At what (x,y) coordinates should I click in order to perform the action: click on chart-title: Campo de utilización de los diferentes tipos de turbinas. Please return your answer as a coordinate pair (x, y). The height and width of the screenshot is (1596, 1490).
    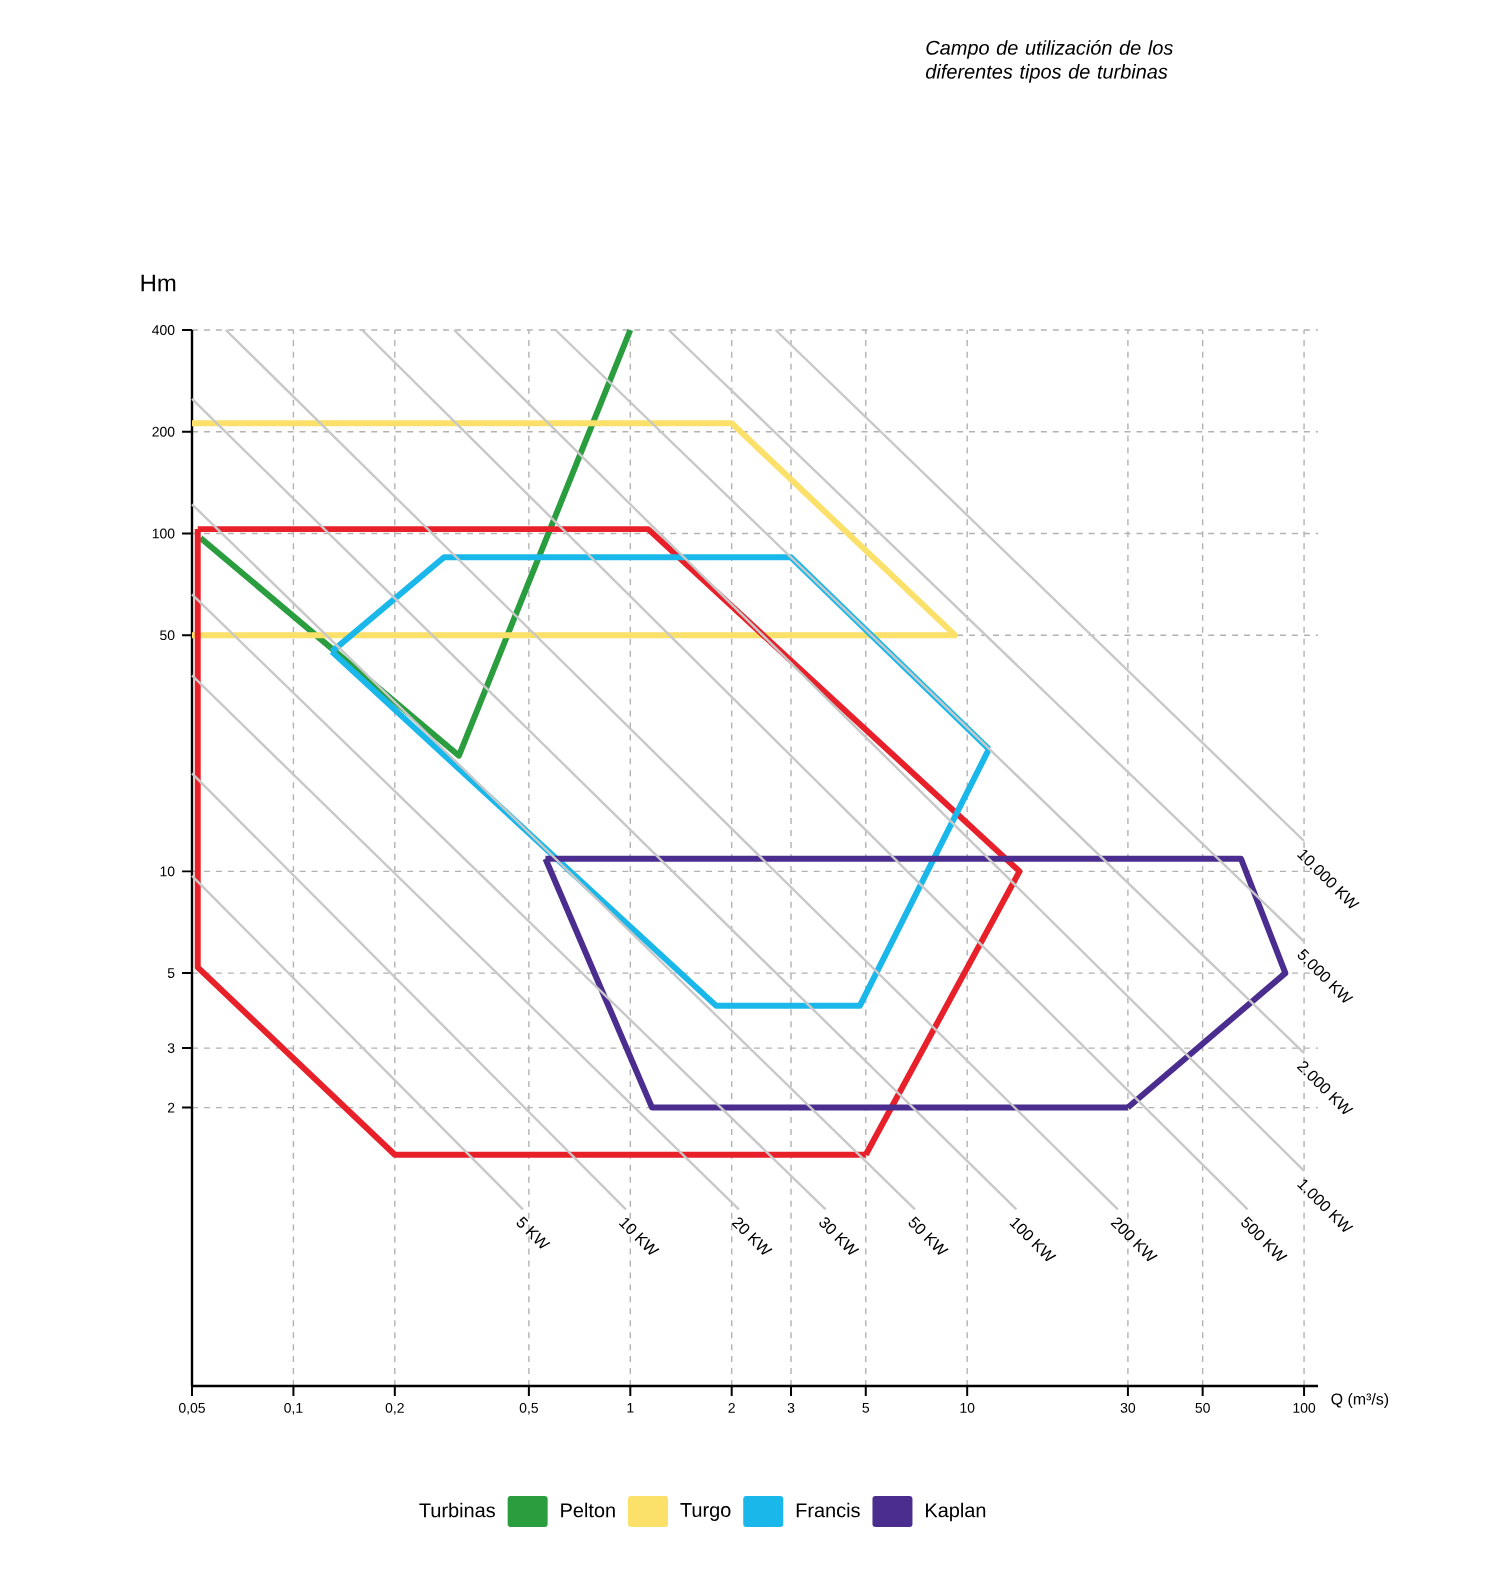
    Looking at the image, I should click on (1049, 61).